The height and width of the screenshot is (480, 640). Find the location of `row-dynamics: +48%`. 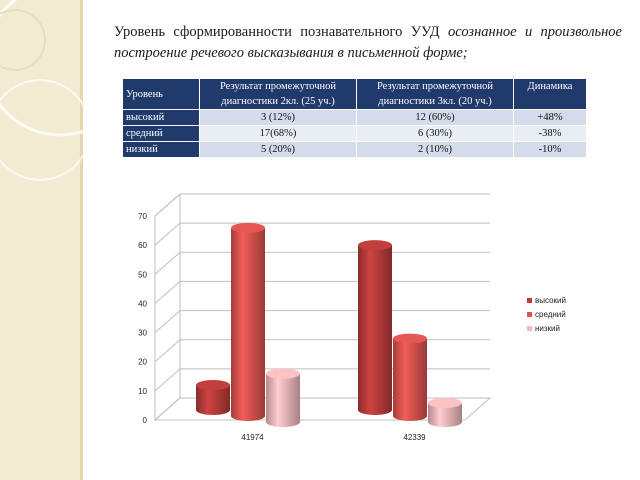

row-dynamics: +48% is located at coordinates (550, 117).